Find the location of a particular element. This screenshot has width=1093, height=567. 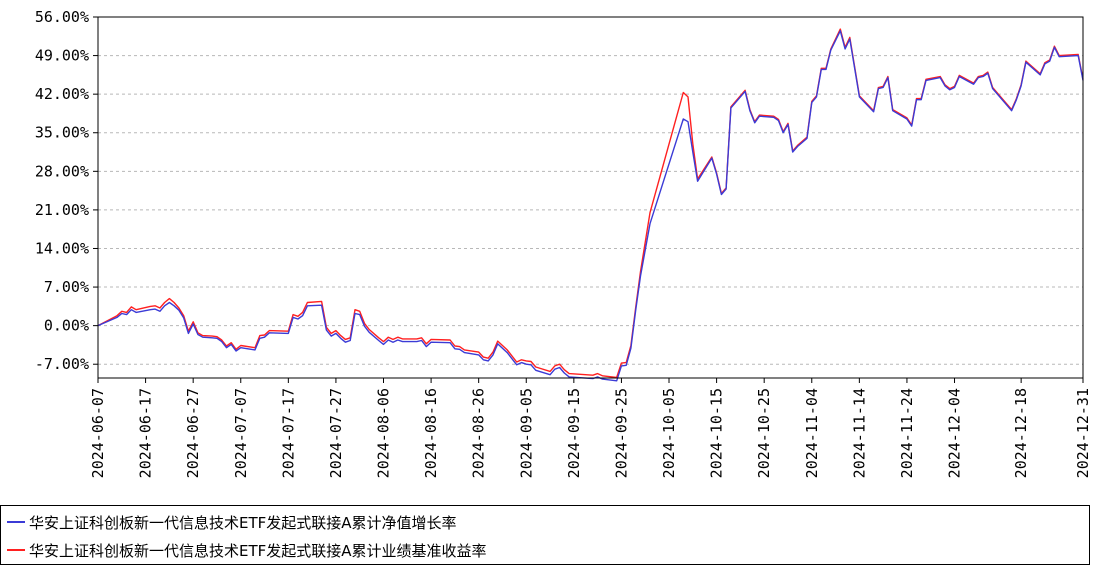

x-tick-label: 2024-10-25 is located at coordinates (764, 433).